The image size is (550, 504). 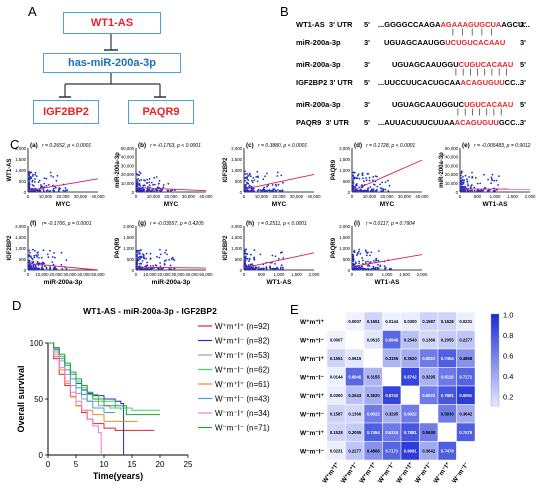 What do you see at coordinates (70, 274) in the screenshot?
I see `x-tick-label: 30,000` at bounding box center [70, 274].